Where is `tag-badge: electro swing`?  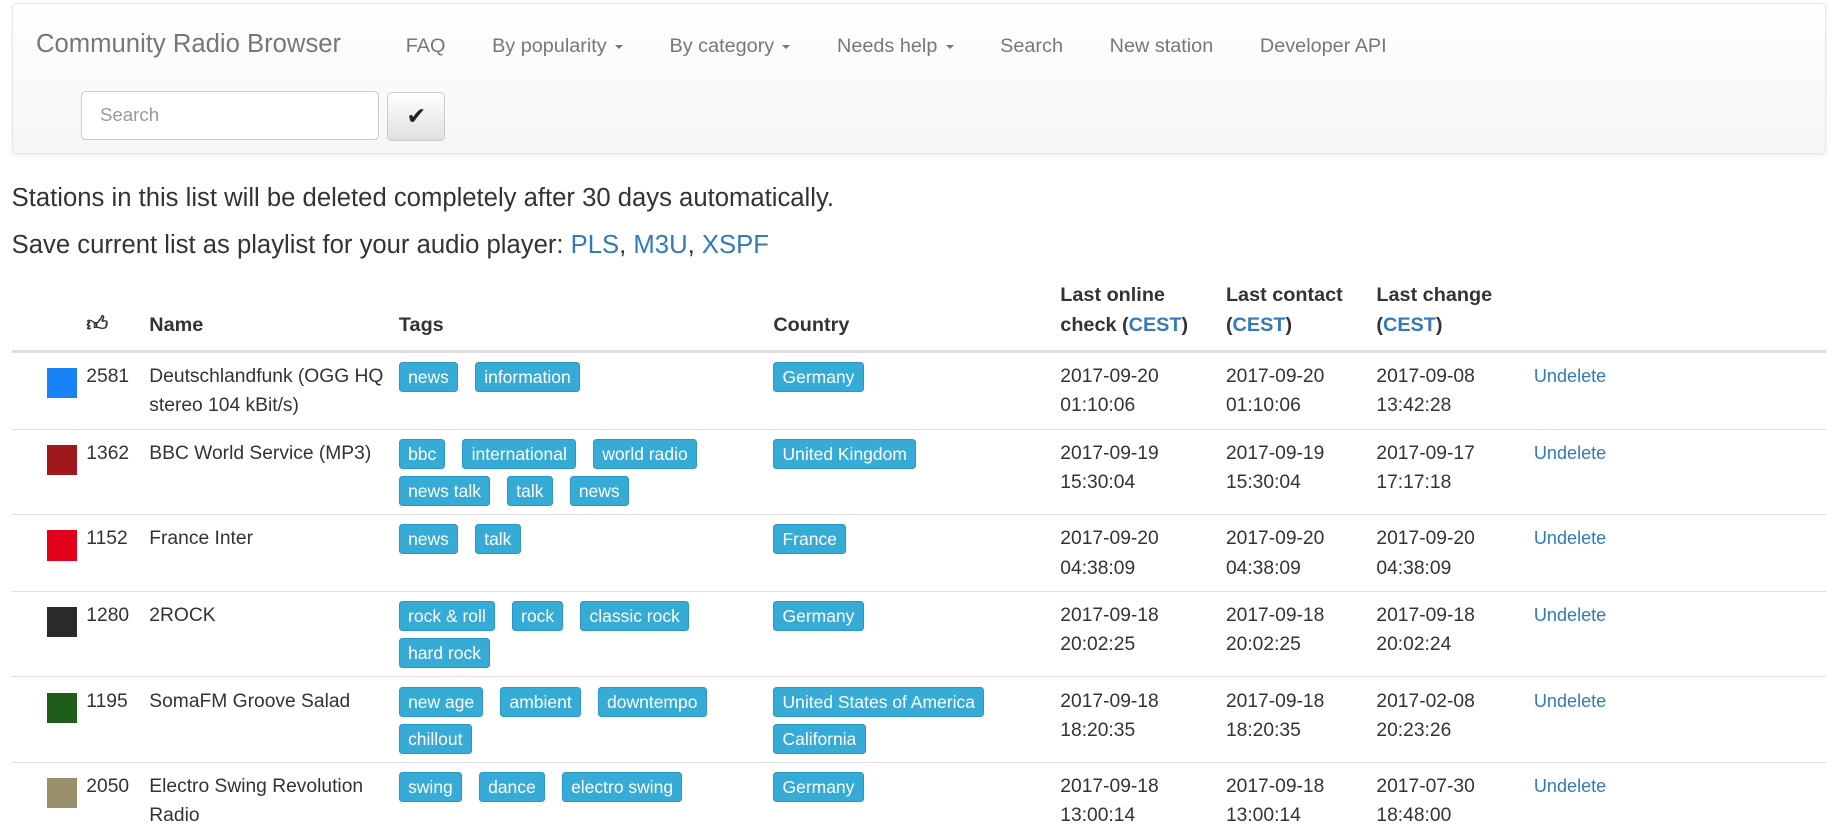 tag-badge: electro swing is located at coordinates (622, 787).